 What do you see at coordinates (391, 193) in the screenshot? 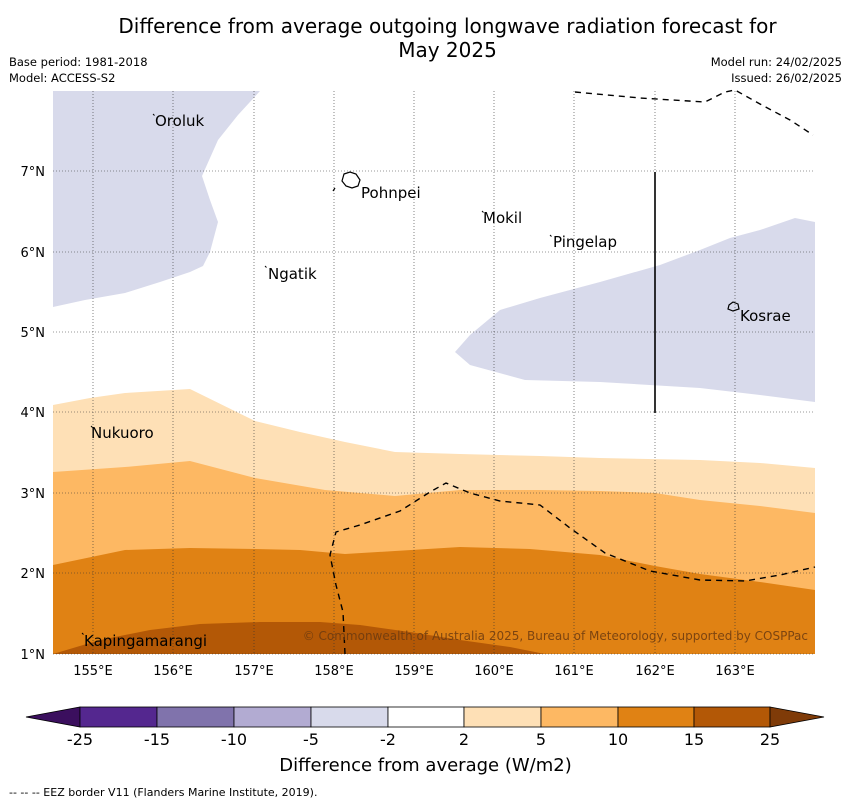
I see `place-pohnpei: Pohnpei` at bounding box center [391, 193].